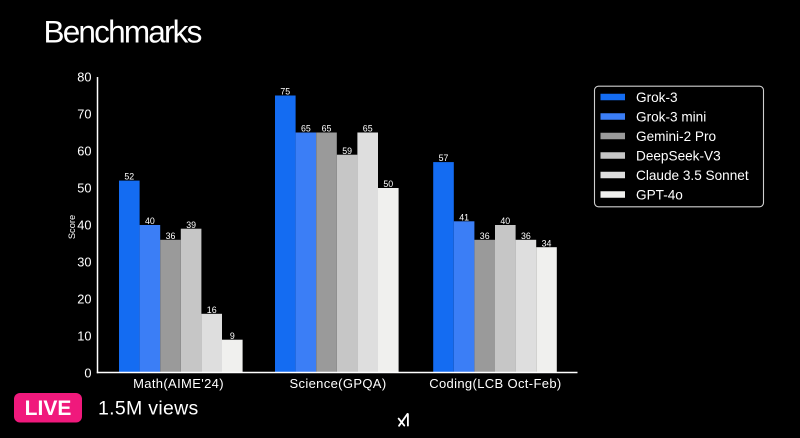  Describe the element at coordinates (178, 383) in the screenshot. I see `svg-text: Math(AIME'24)` at that location.